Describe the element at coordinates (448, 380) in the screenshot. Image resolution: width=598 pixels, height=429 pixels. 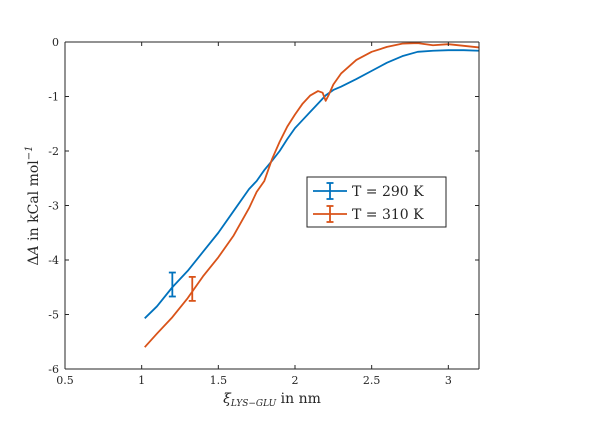
I see `x-tick-label: 3` at that location.